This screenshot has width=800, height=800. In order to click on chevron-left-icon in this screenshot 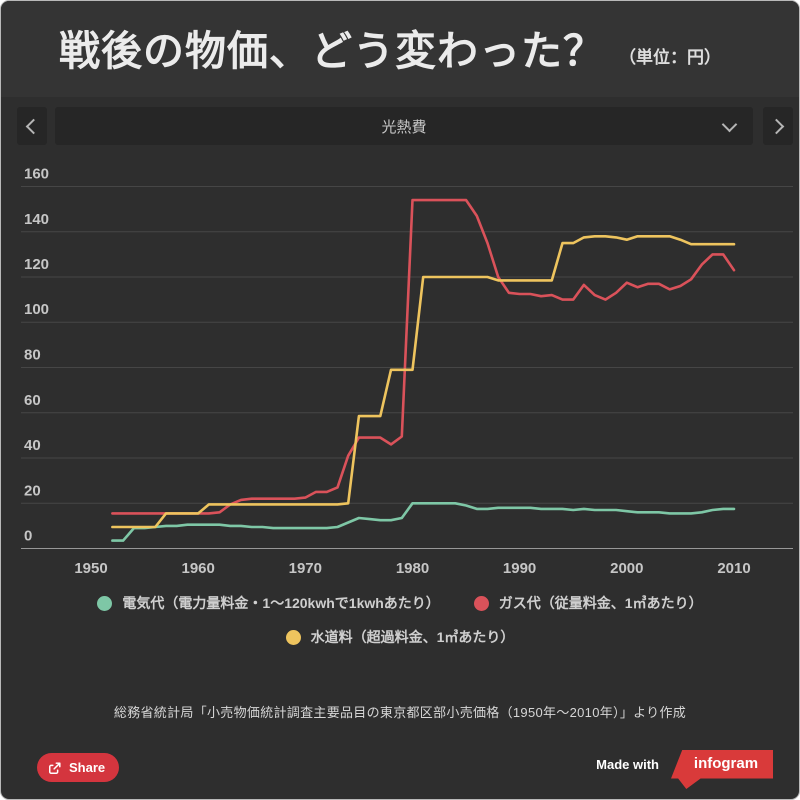, I will do `click(33, 126)`.